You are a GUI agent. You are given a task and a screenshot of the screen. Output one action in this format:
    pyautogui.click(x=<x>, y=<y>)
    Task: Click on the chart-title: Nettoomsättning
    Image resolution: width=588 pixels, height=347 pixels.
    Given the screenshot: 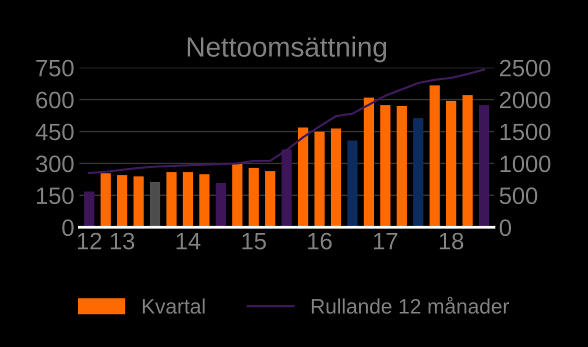 What is the action you would take?
    pyautogui.click(x=287, y=49)
    